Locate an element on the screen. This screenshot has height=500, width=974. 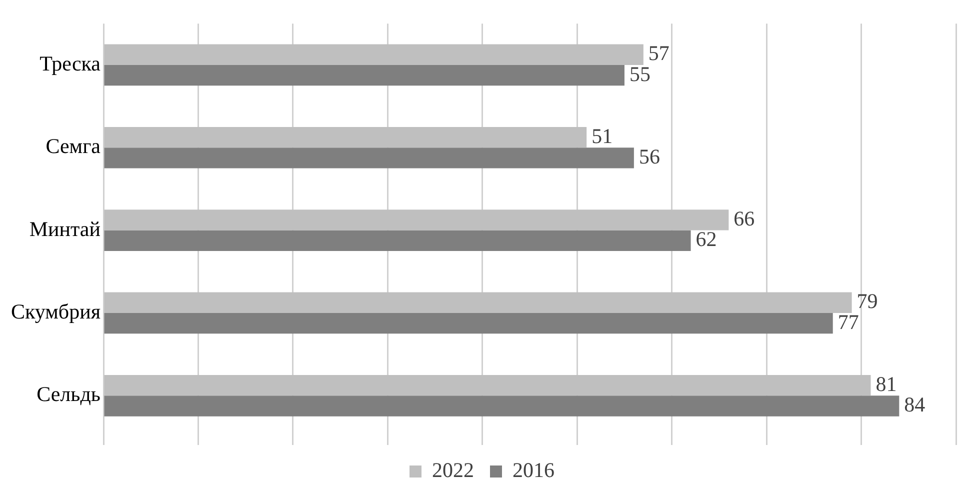
data-label: 57 is located at coordinates (659, 53).